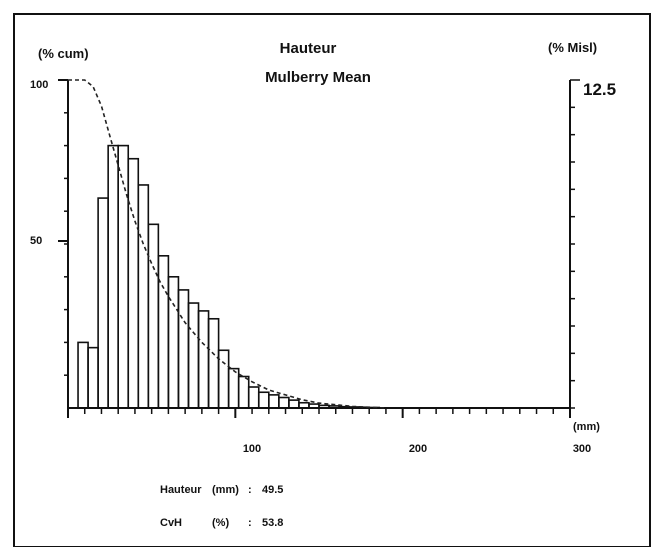  What do you see at coordinates (250, 523) in the screenshot?
I see `stat-sep-cvh: :` at bounding box center [250, 523].